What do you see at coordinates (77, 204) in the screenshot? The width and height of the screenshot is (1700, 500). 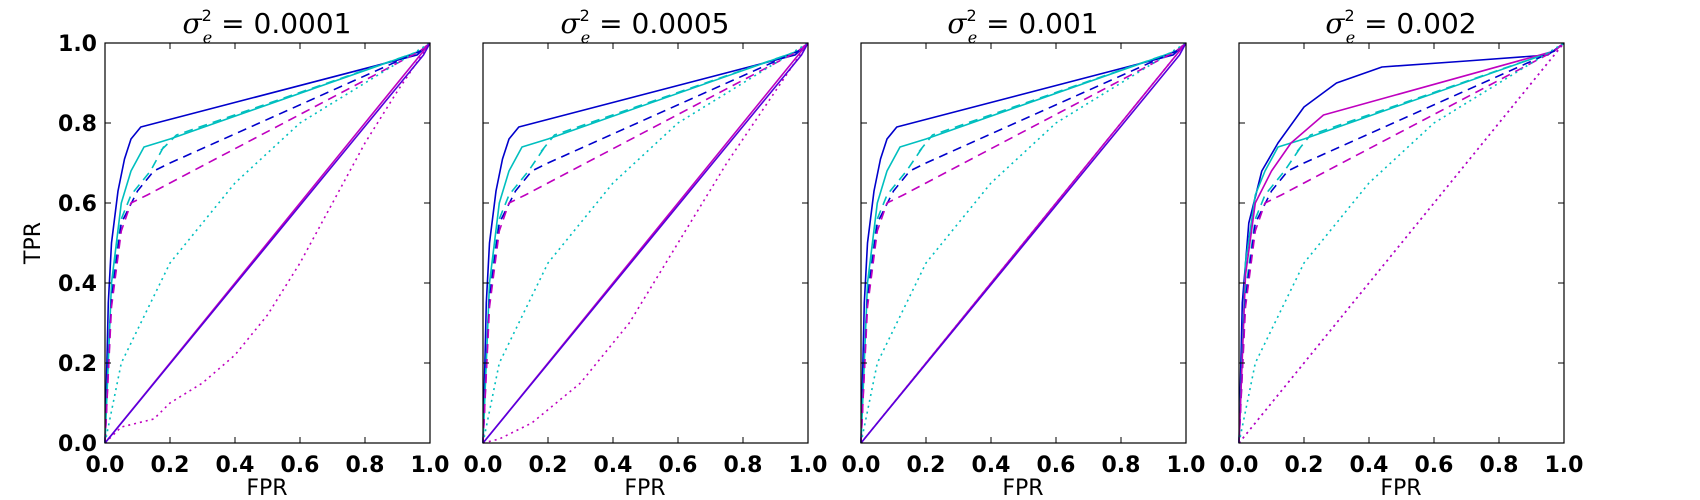 I see `y-tick-label: 0.6` at bounding box center [77, 204].